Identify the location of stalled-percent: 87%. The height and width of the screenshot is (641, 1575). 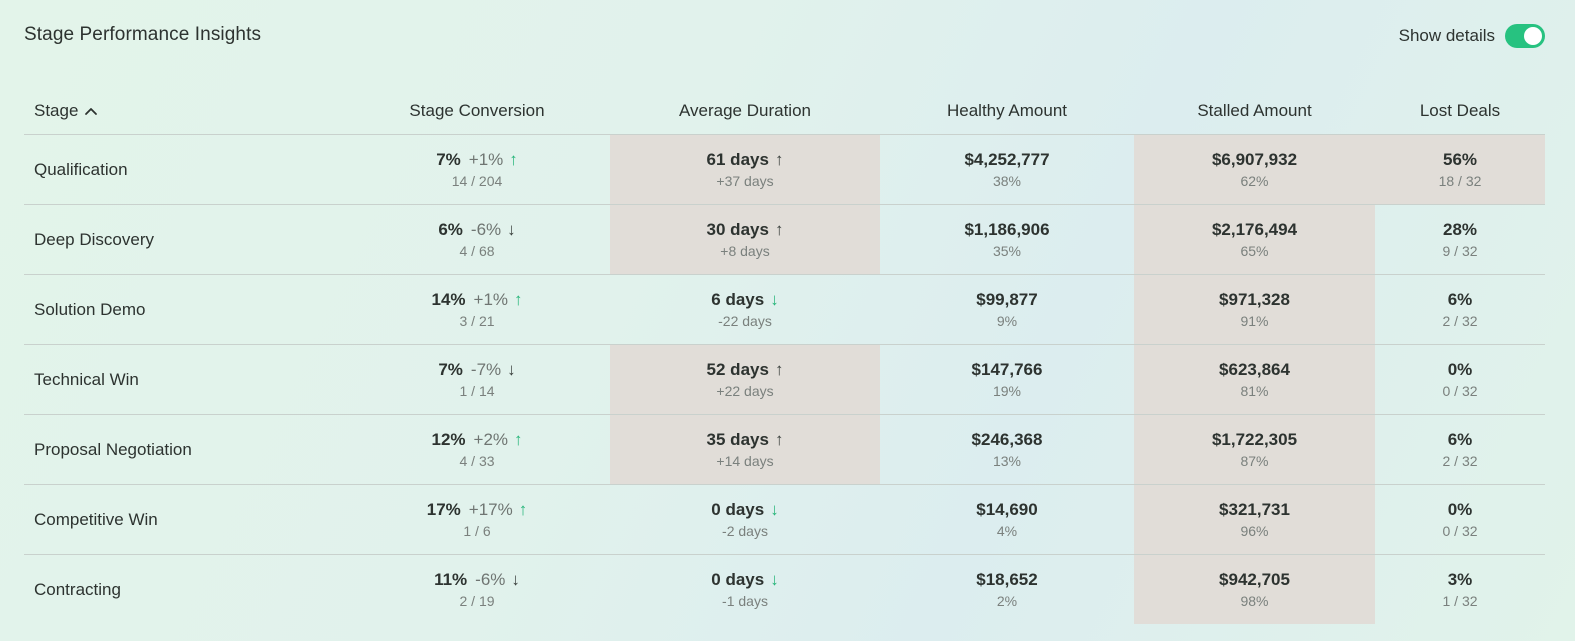
(1254, 460).